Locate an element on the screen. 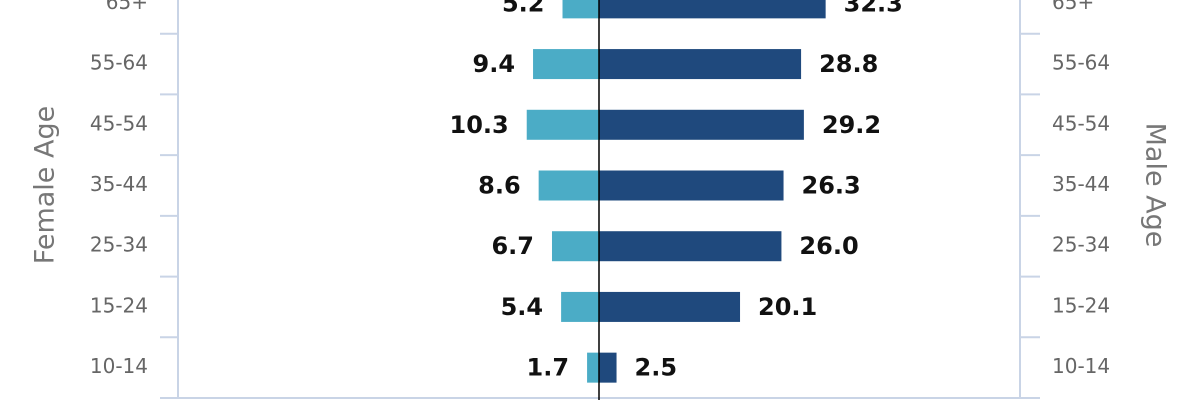  data-label: 29.2 is located at coordinates (851, 125).